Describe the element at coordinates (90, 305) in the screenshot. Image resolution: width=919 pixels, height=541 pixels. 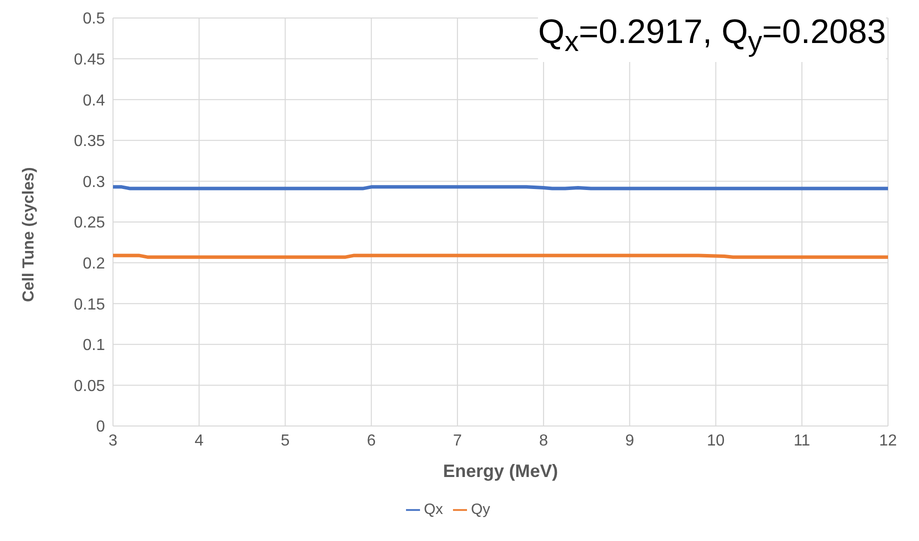
I see `y-tick-label: 0.15` at that location.